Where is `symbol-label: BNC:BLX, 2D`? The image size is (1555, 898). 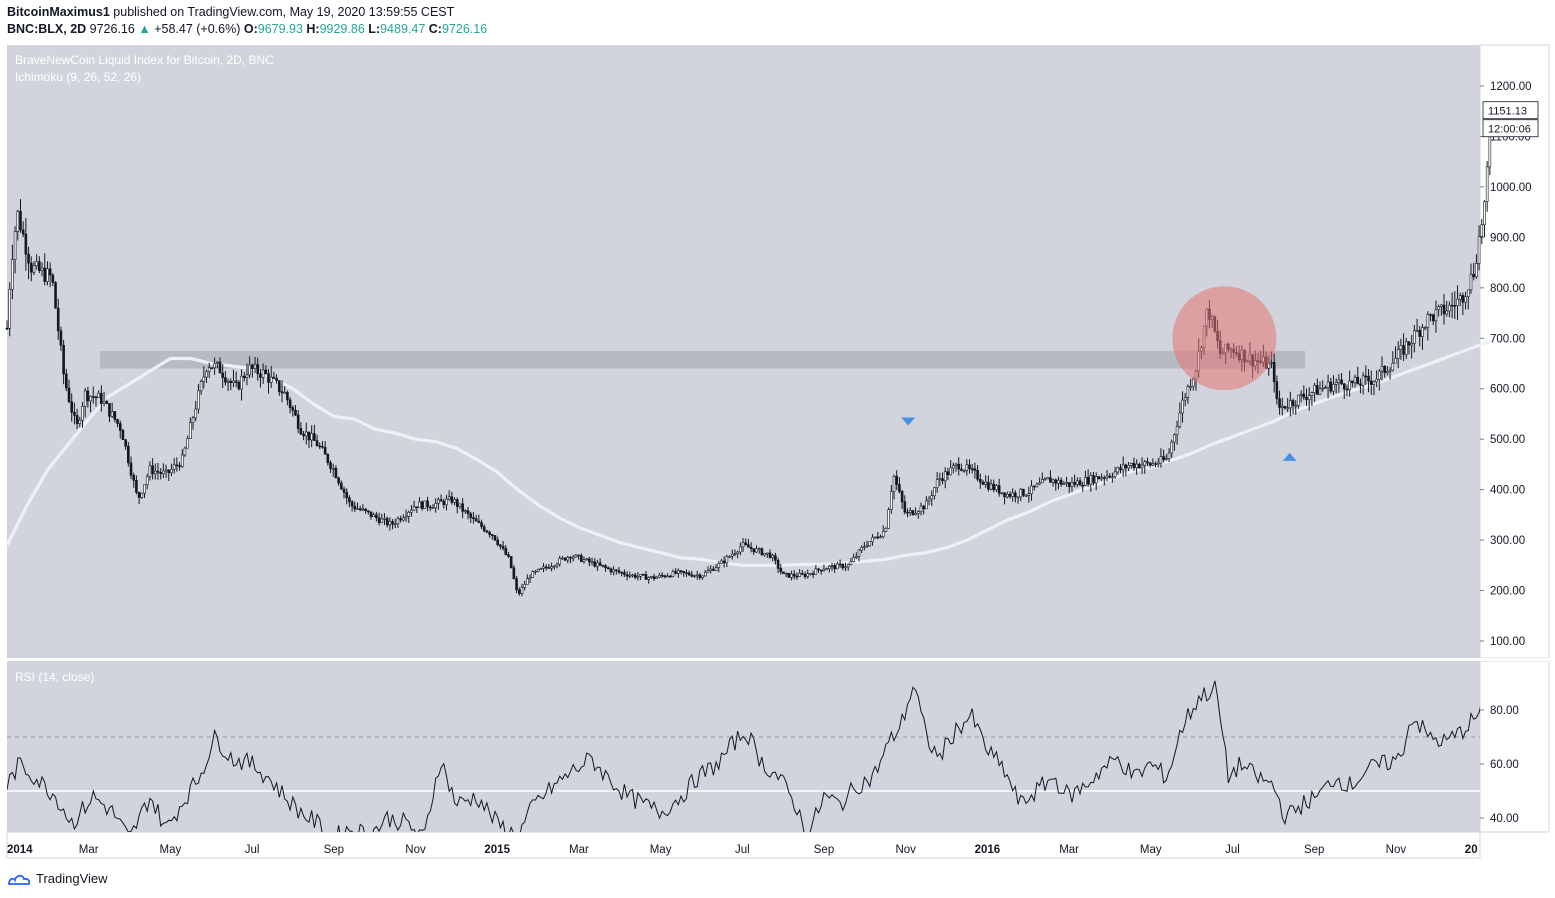 symbol-label: BNC:BLX, 2D is located at coordinates (47, 29).